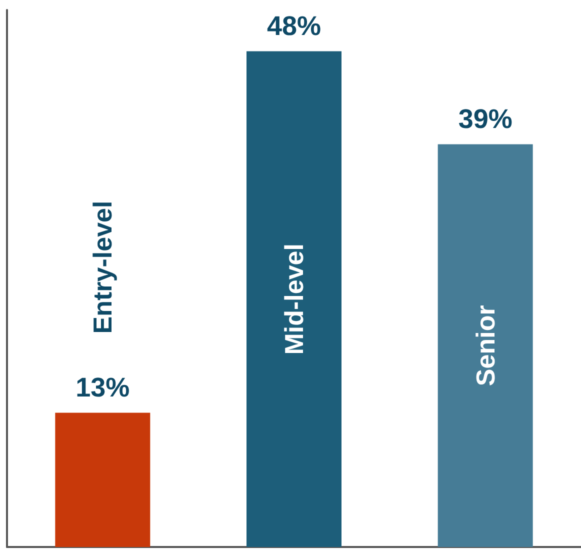 Image resolution: width=581 pixels, height=552 pixels. What do you see at coordinates (485, 345) in the screenshot?
I see `x-tick-label: Senior` at bounding box center [485, 345].